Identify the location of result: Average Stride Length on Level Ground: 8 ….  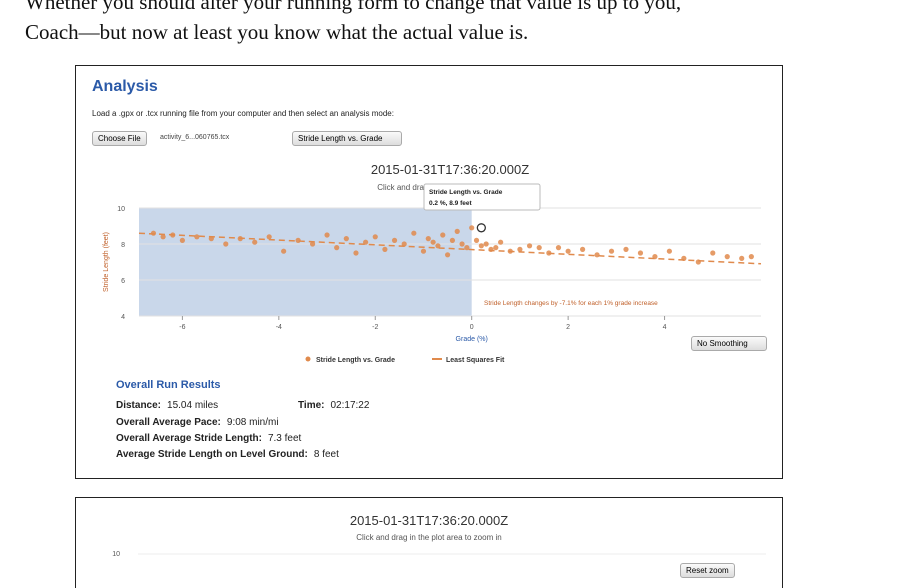
(227, 454).